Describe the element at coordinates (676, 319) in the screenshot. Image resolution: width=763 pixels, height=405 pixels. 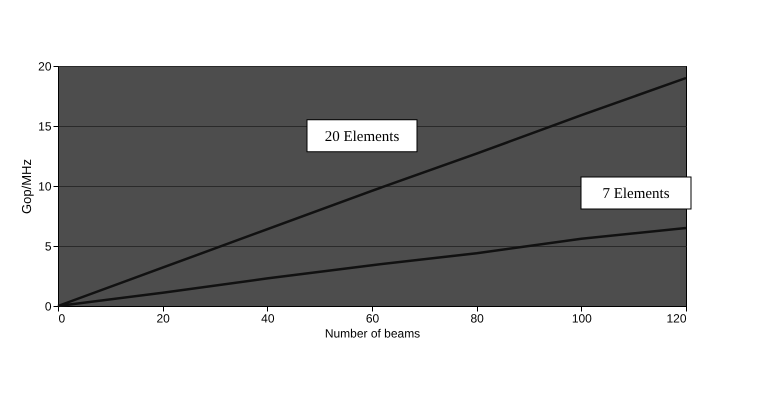
I see `x-tick-label: 120` at that location.